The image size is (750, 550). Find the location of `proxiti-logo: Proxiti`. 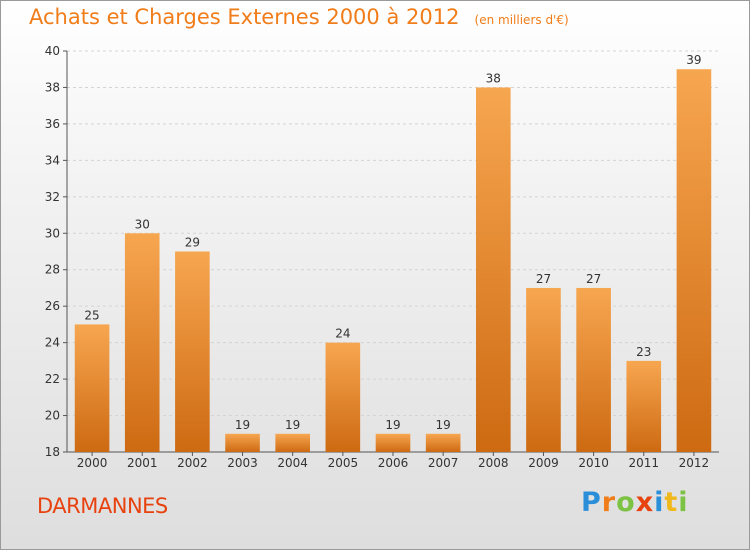

proxiti-logo: Proxiti is located at coordinates (635, 502).